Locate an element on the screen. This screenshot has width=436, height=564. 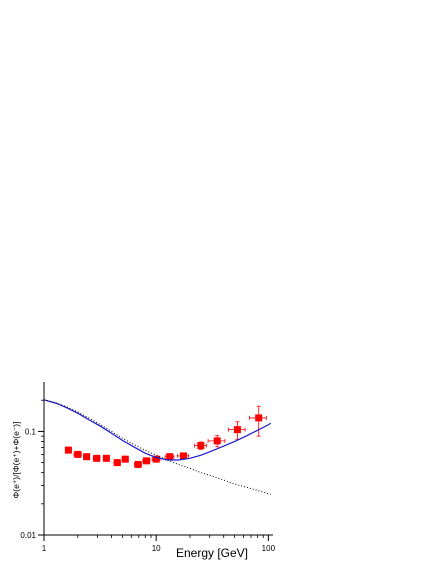
solid-curve is located at coordinates (158, 430).